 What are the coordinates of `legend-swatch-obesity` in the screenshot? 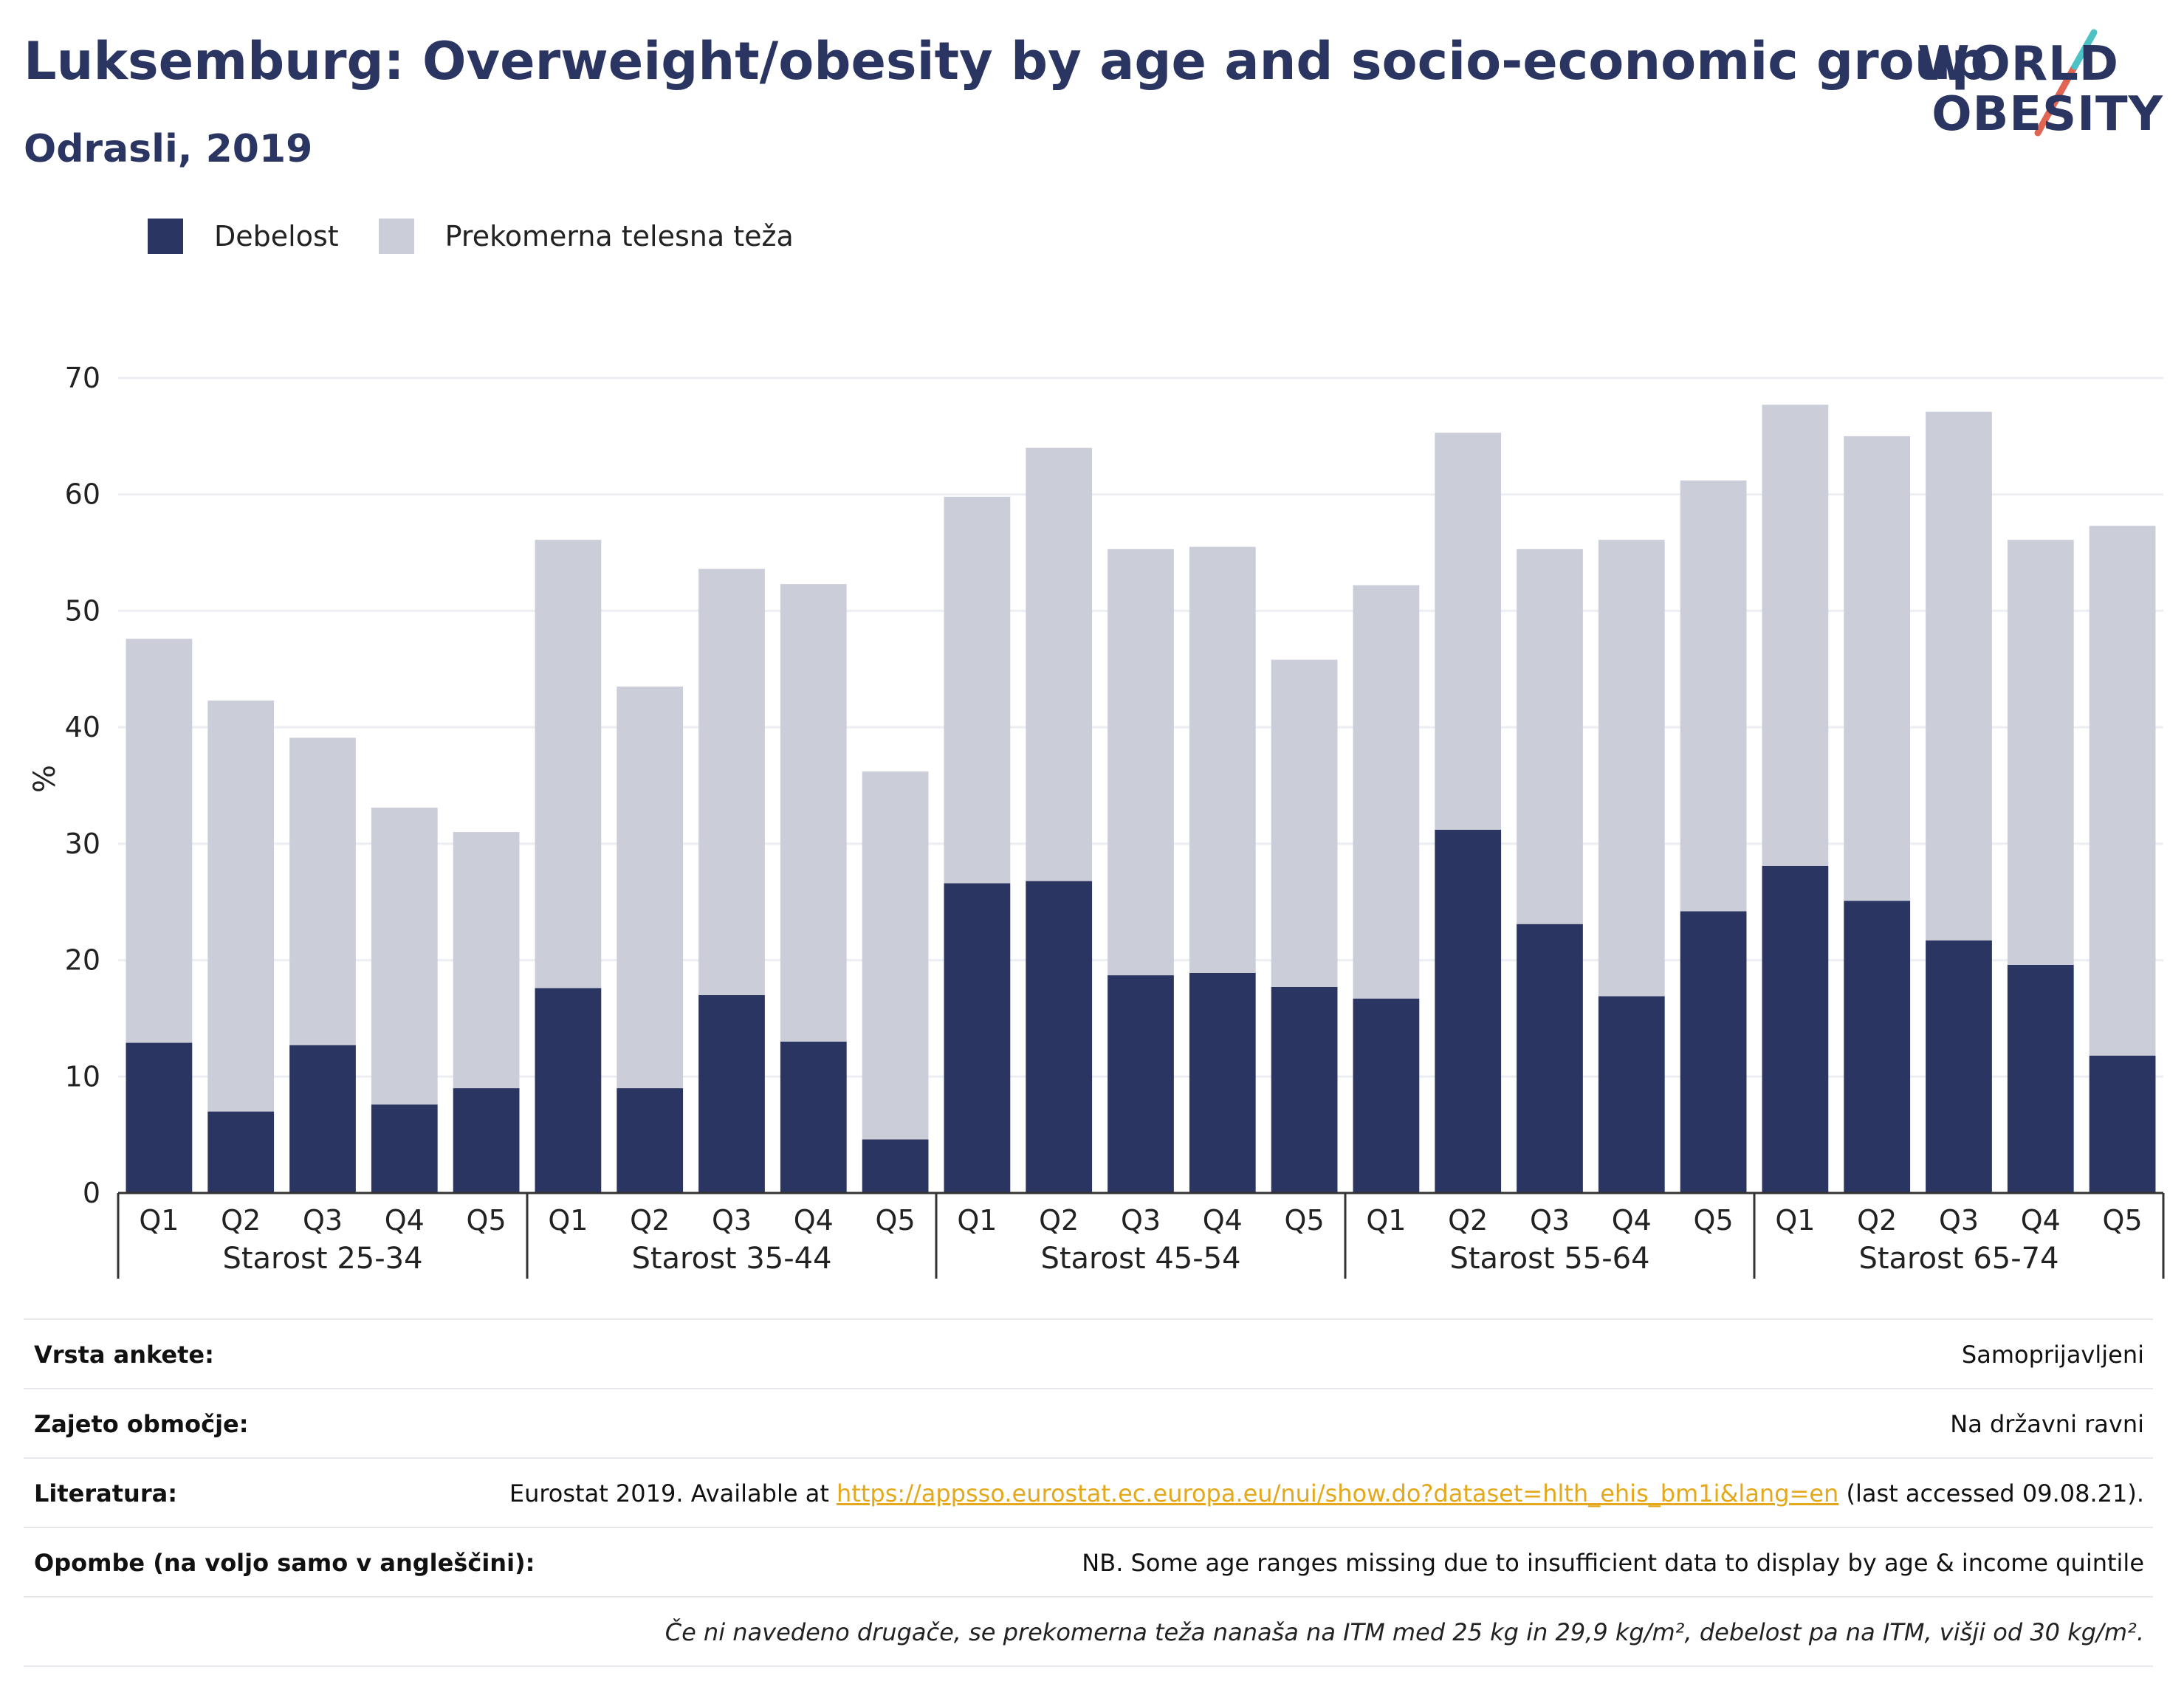 It's located at (165, 237).